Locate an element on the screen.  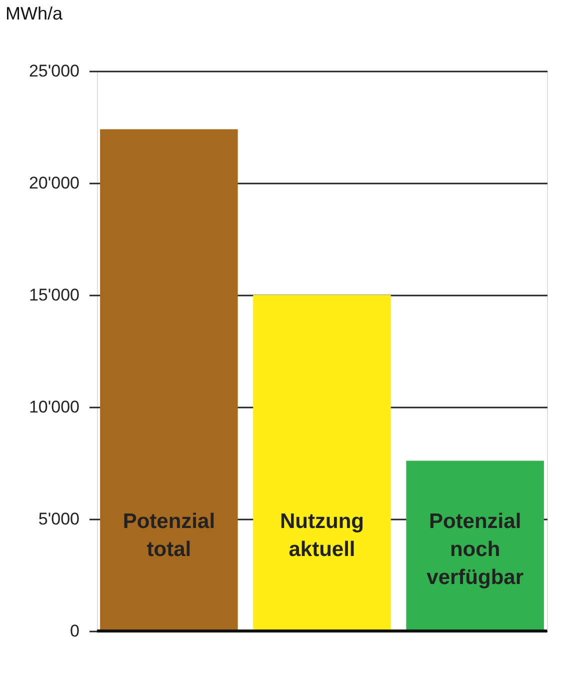
y-tick-label: 0 is located at coordinates (75, 631).